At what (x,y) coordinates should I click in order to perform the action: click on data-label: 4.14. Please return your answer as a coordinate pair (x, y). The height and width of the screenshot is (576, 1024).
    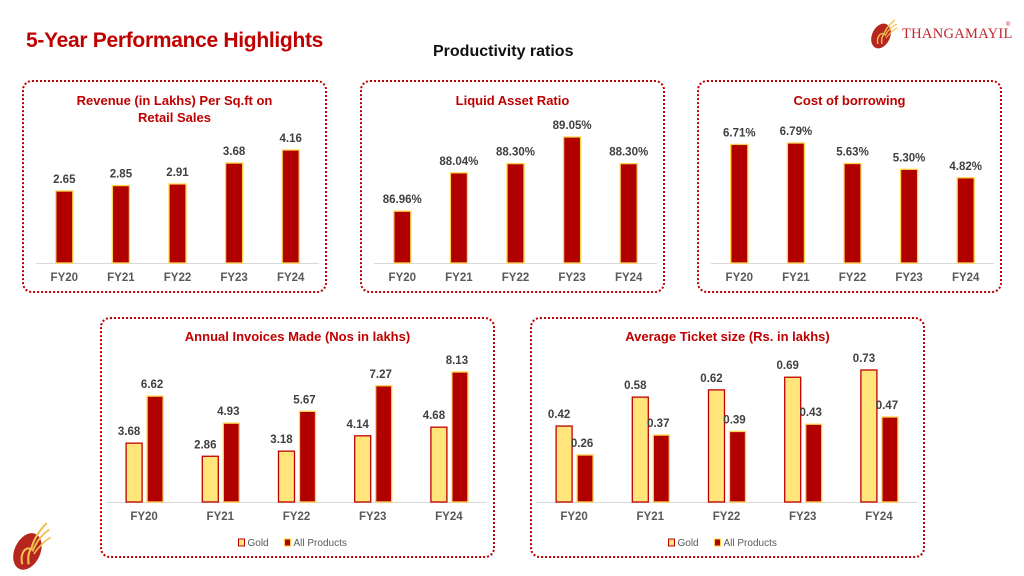
    Looking at the image, I should click on (358, 425).